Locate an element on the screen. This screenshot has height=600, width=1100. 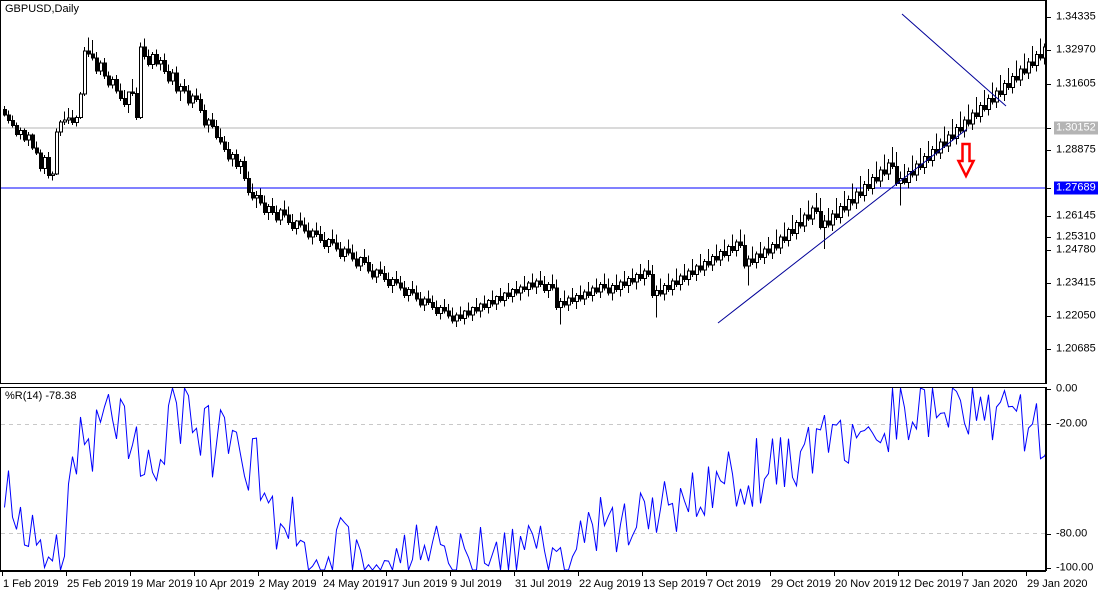
price-tick-1-20685-tick is located at coordinates (1048, 350).